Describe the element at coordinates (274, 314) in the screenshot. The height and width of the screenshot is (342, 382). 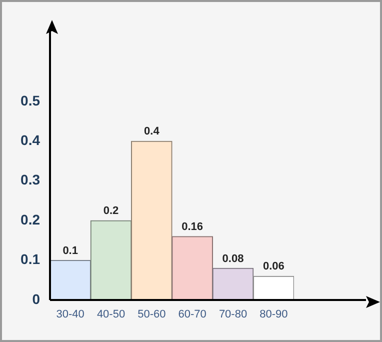
I see `x-tick-label: 80-90` at that location.